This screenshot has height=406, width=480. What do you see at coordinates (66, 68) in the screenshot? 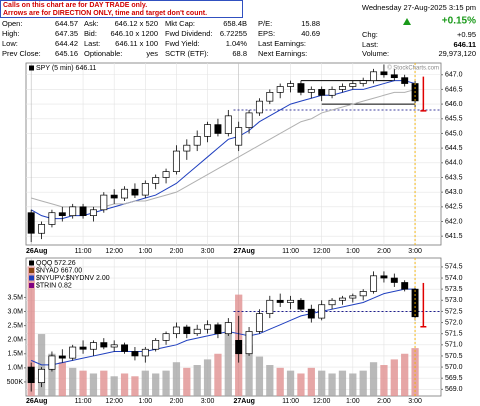
I see `legend-label: SPY (5 min) 646.11` at bounding box center [66, 68].